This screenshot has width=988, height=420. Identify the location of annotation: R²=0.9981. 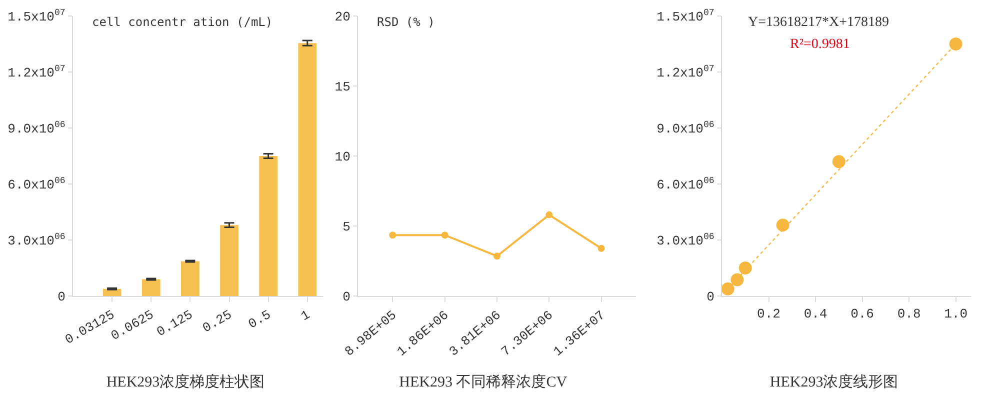
(820, 44).